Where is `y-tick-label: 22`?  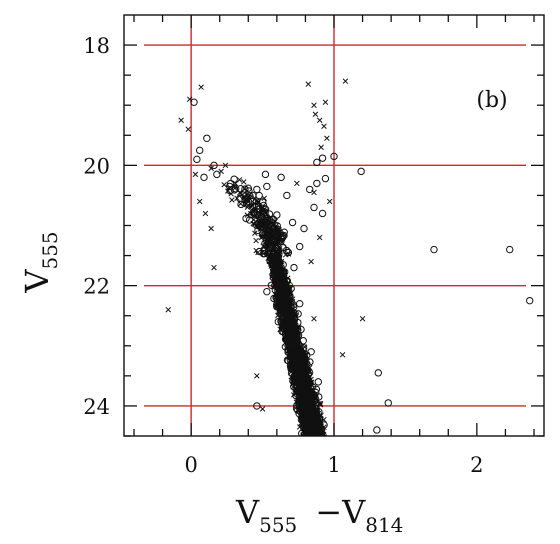 y-tick-label: 22 is located at coordinates (96, 287).